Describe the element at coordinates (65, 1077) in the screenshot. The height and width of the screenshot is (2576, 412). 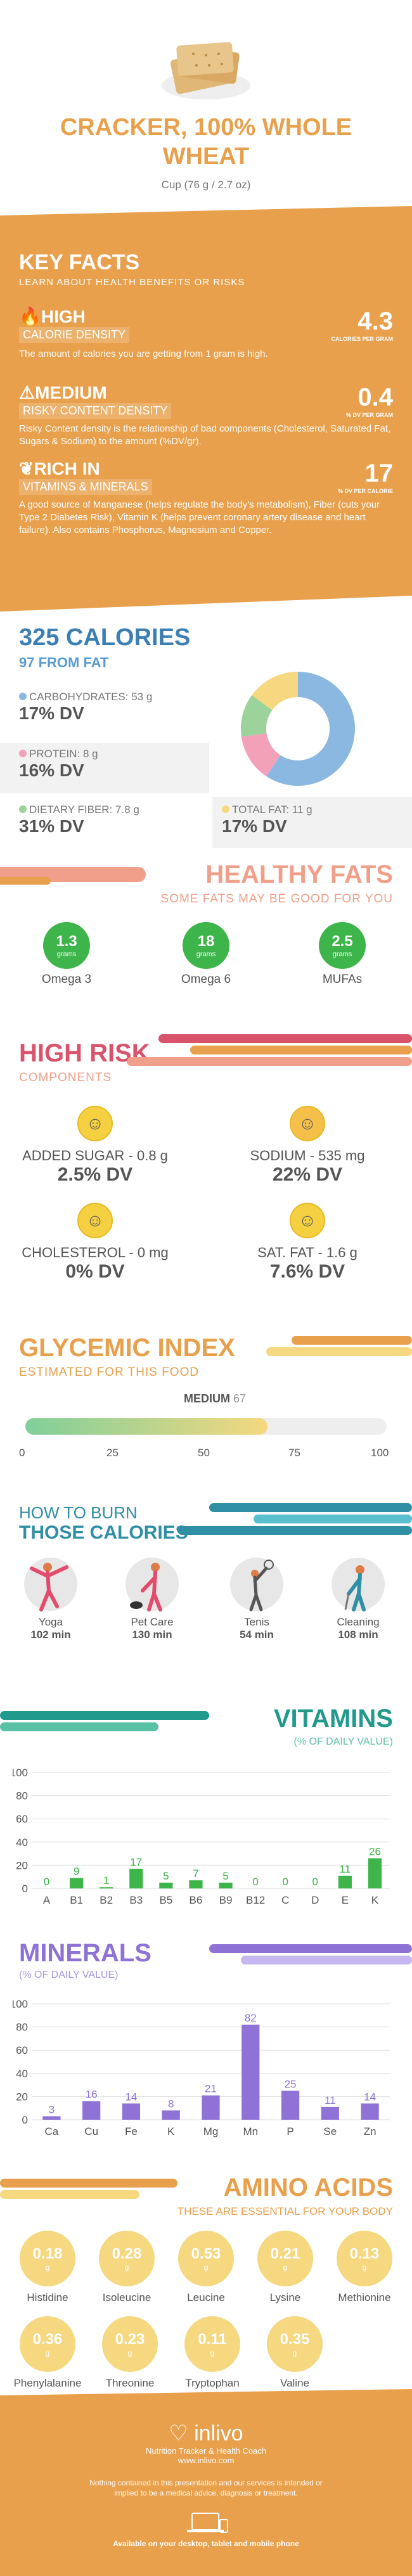
I see `high-risk-subtitle: COMPONENTS` at that location.